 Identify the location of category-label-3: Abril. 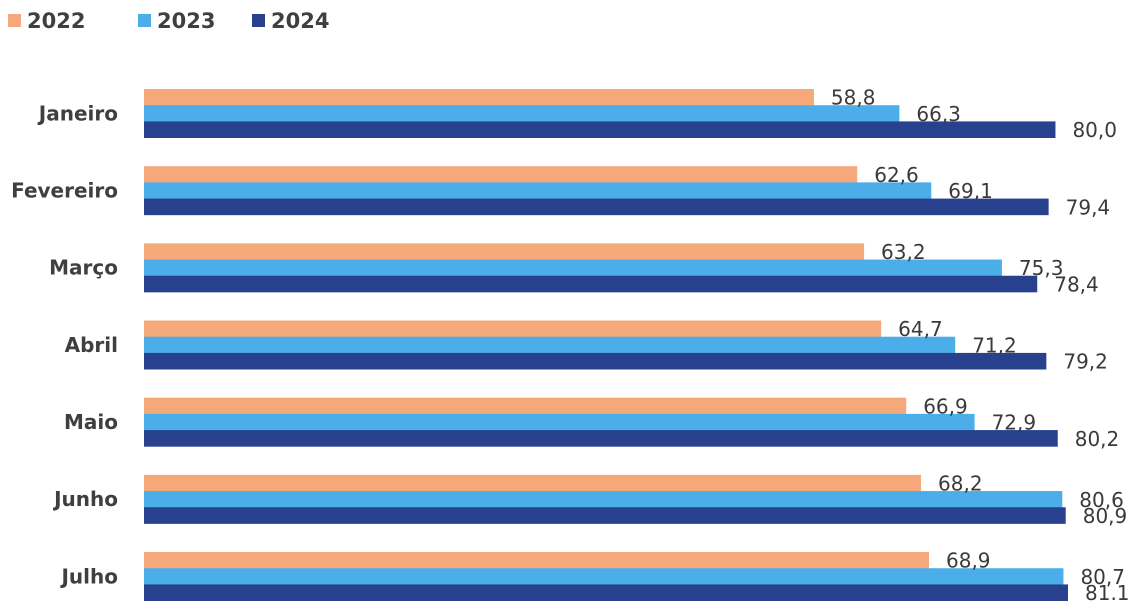
(91, 345).